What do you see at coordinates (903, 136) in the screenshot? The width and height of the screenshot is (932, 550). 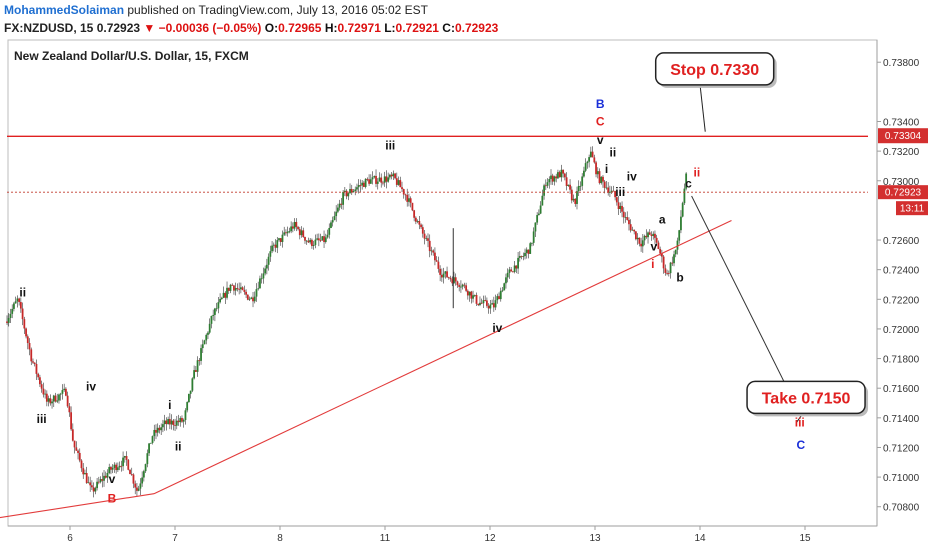 I see `stop-price-badge-label: 0.73304` at bounding box center [903, 136].